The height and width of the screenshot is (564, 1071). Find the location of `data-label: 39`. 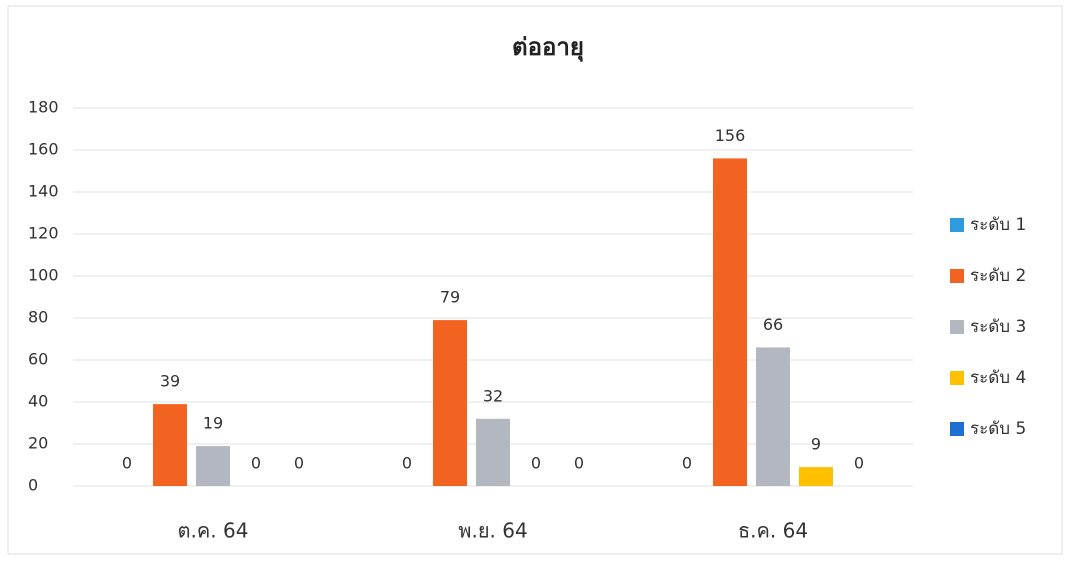

data-label: 39 is located at coordinates (170, 381).